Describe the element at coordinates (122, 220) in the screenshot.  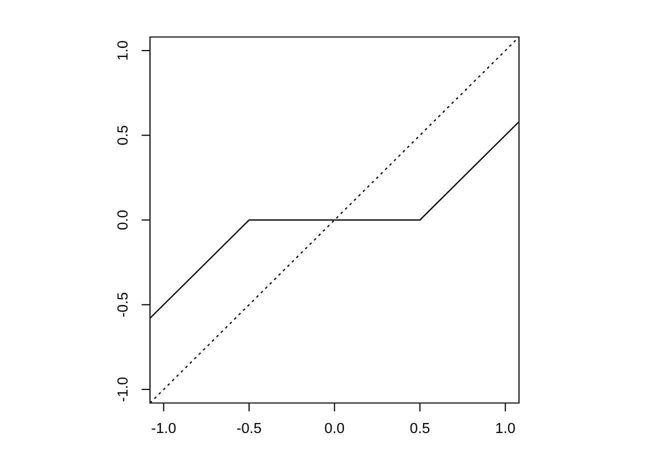
I see `y-tick-label: 0.0` at that location.